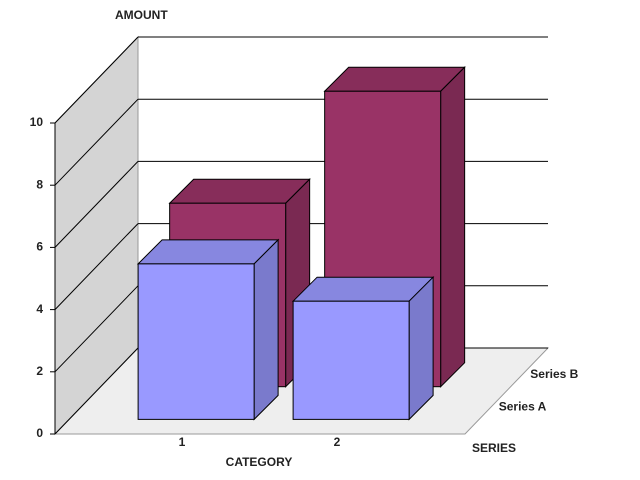  What do you see at coordinates (337, 442) in the screenshot?
I see `x-tick-label: 2` at bounding box center [337, 442].